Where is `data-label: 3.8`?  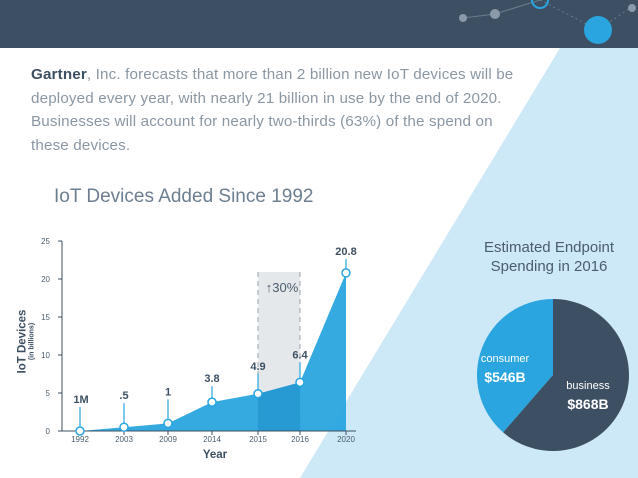 data-label: 3.8 is located at coordinates (211, 379).